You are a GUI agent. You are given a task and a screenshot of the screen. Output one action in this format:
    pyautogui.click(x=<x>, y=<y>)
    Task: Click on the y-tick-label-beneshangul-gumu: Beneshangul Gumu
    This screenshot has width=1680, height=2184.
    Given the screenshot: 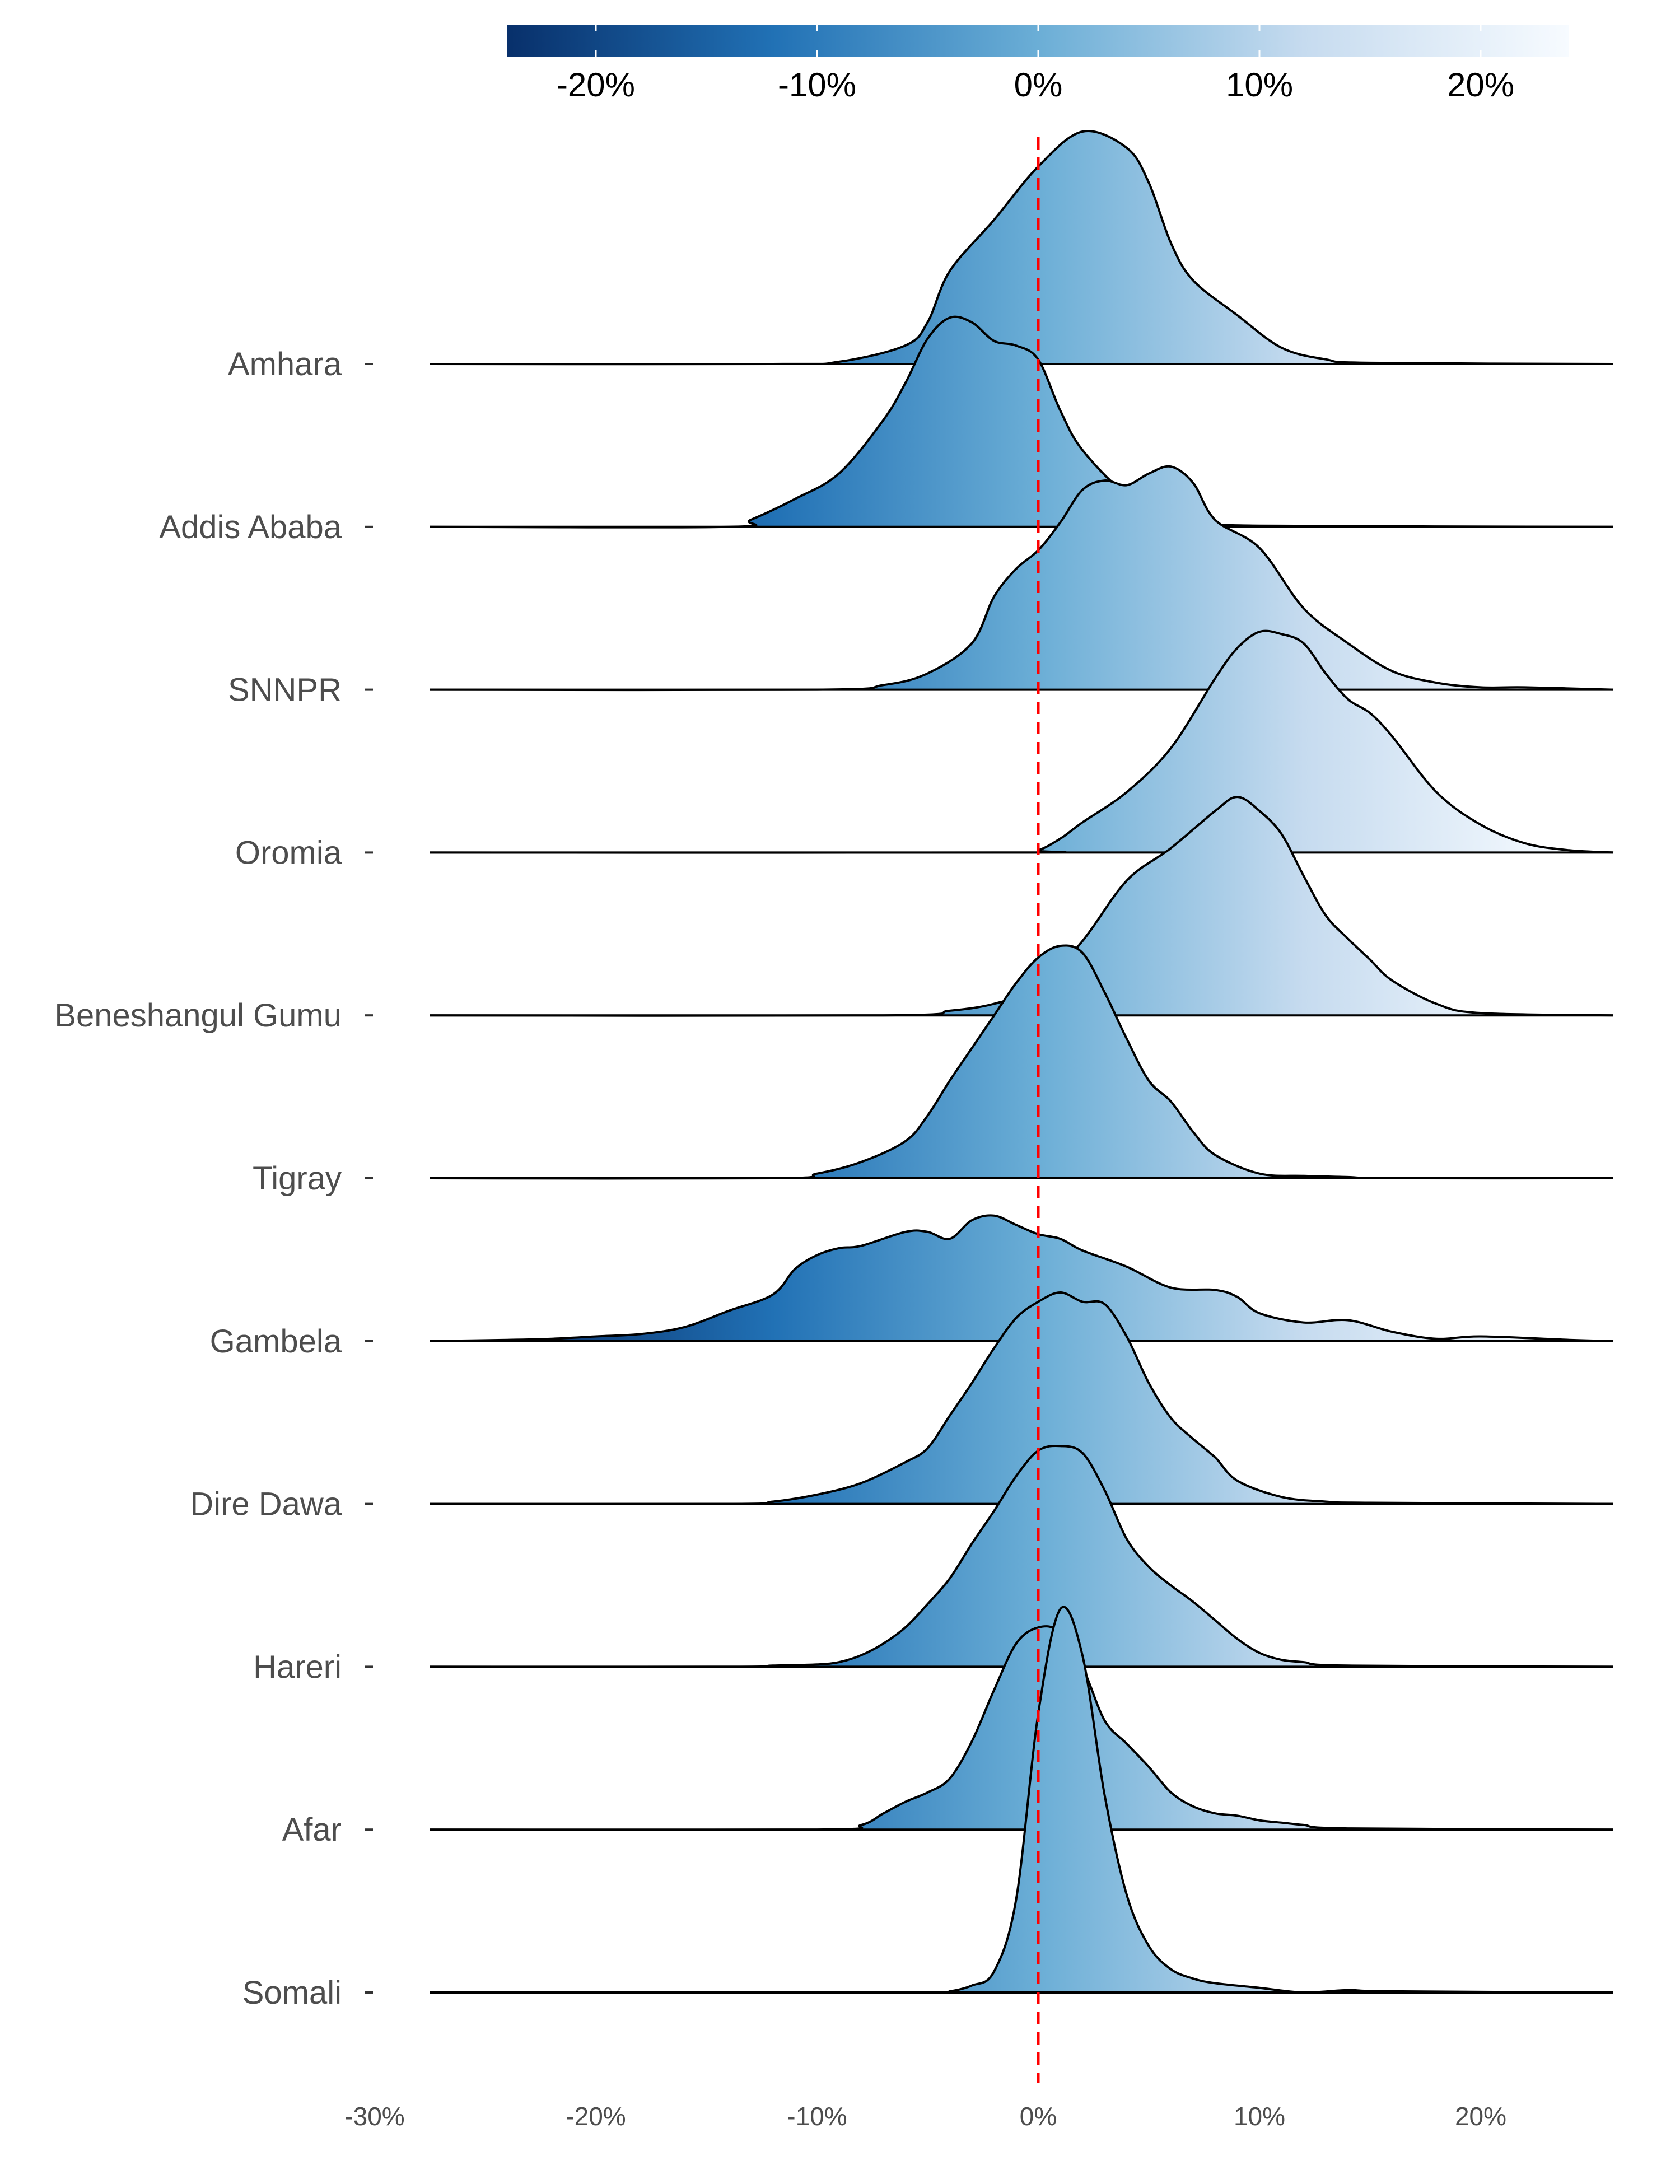 What is the action you would take?
    pyautogui.click(x=198, y=1016)
    